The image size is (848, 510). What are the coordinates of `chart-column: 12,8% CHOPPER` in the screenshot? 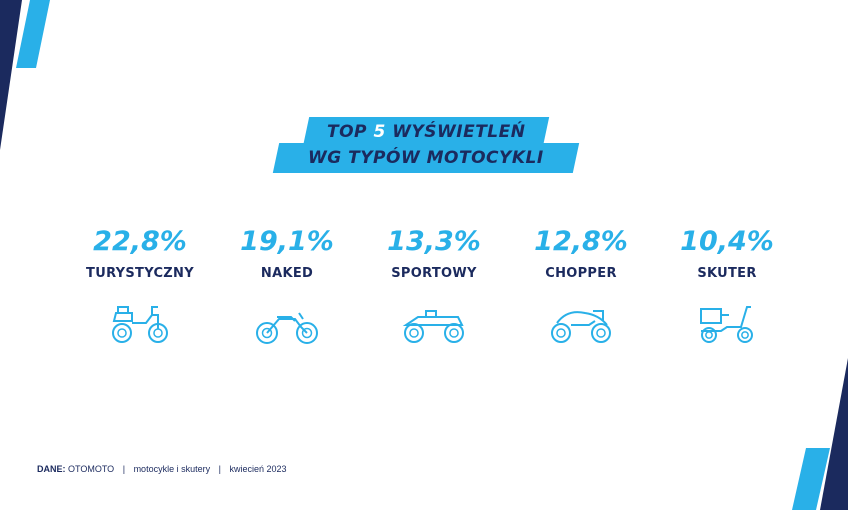 It's located at (581, 286).